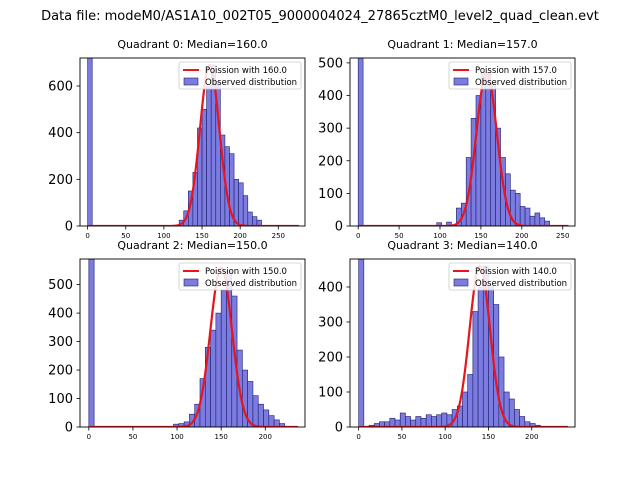 This screenshot has height=480, width=640. I want to click on panel-title: Quadrant 3: Median=140.0, so click(462, 245).